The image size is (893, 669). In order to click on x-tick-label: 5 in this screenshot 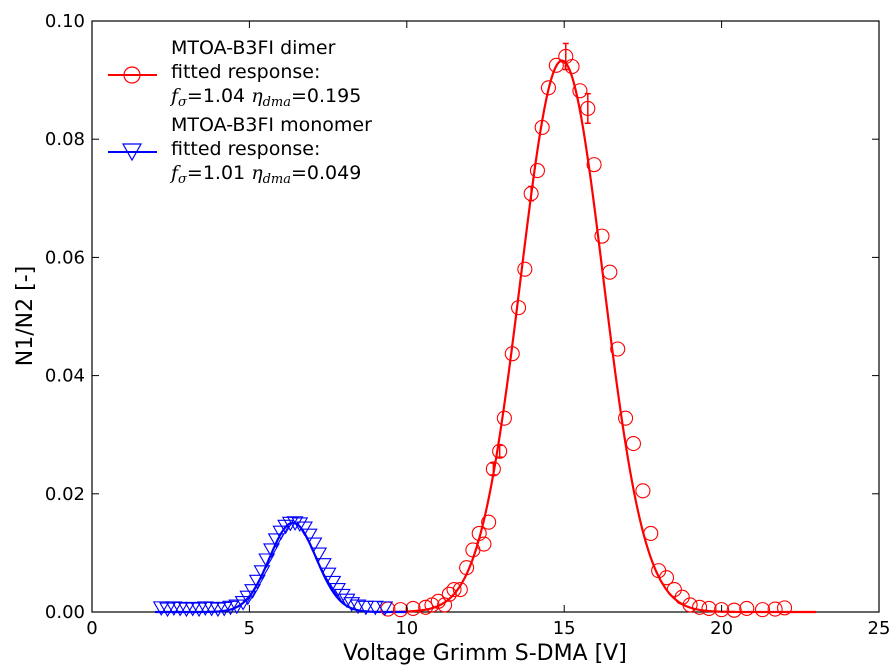, I will do `click(249, 628)`.